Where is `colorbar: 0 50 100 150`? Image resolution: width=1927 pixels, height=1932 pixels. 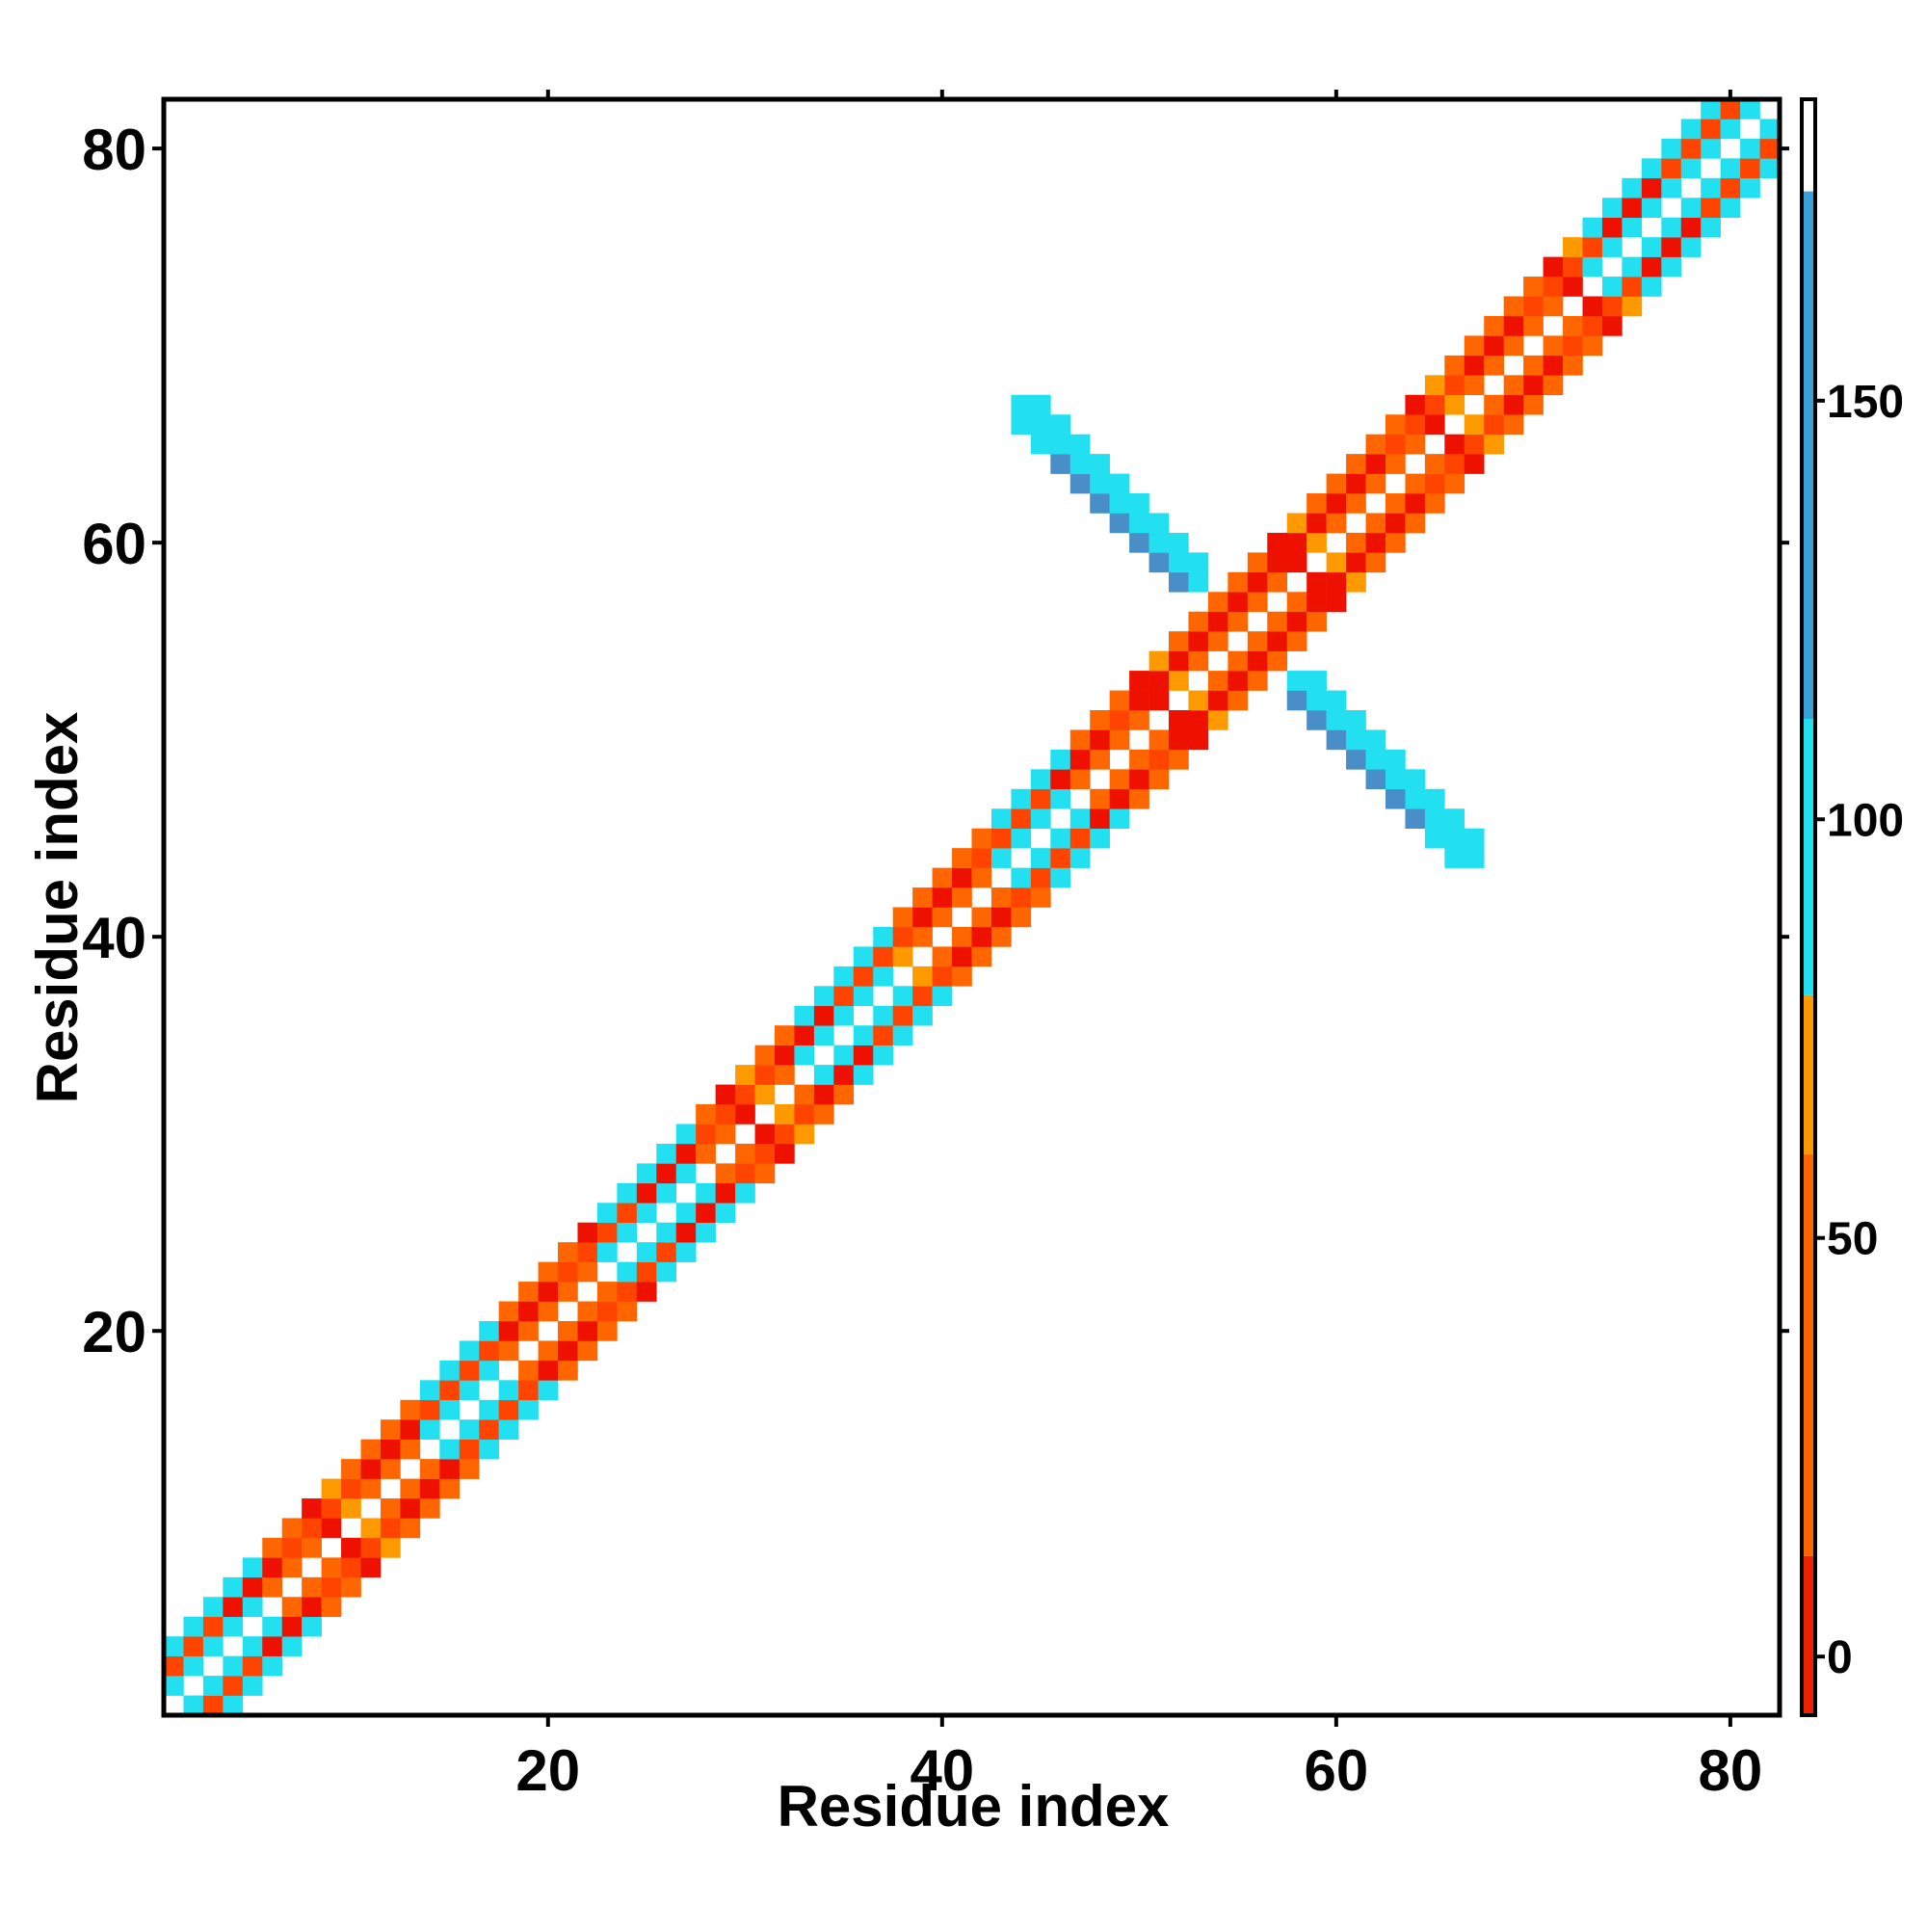
colorbar: 0 50 100 150 is located at coordinates (1852, 907).